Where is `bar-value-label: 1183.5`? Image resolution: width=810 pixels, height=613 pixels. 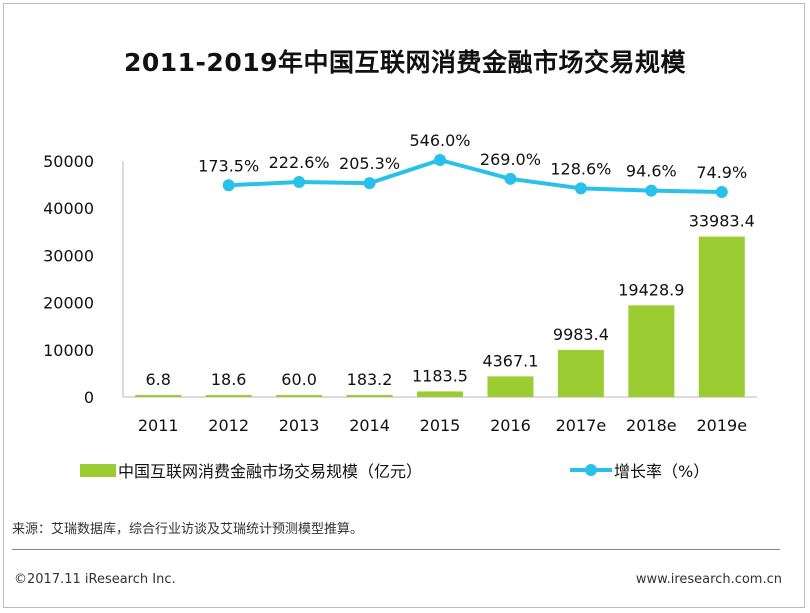 bar-value-label: 1183.5 is located at coordinates (440, 375).